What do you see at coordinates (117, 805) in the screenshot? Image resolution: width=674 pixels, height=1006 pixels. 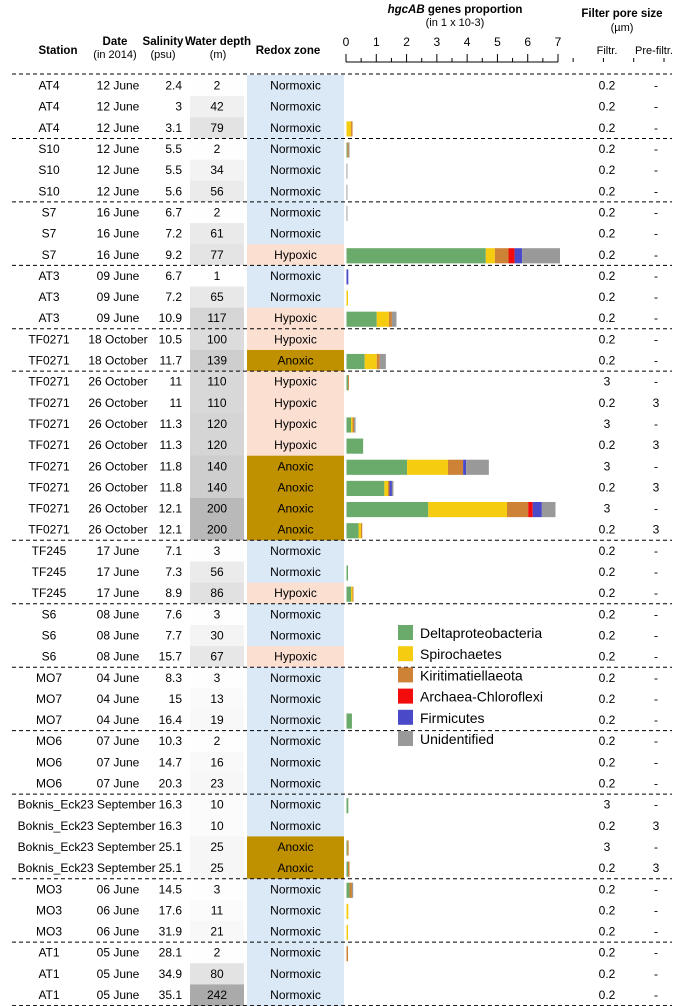 I see `sample-date: 23 September` at bounding box center [117, 805].